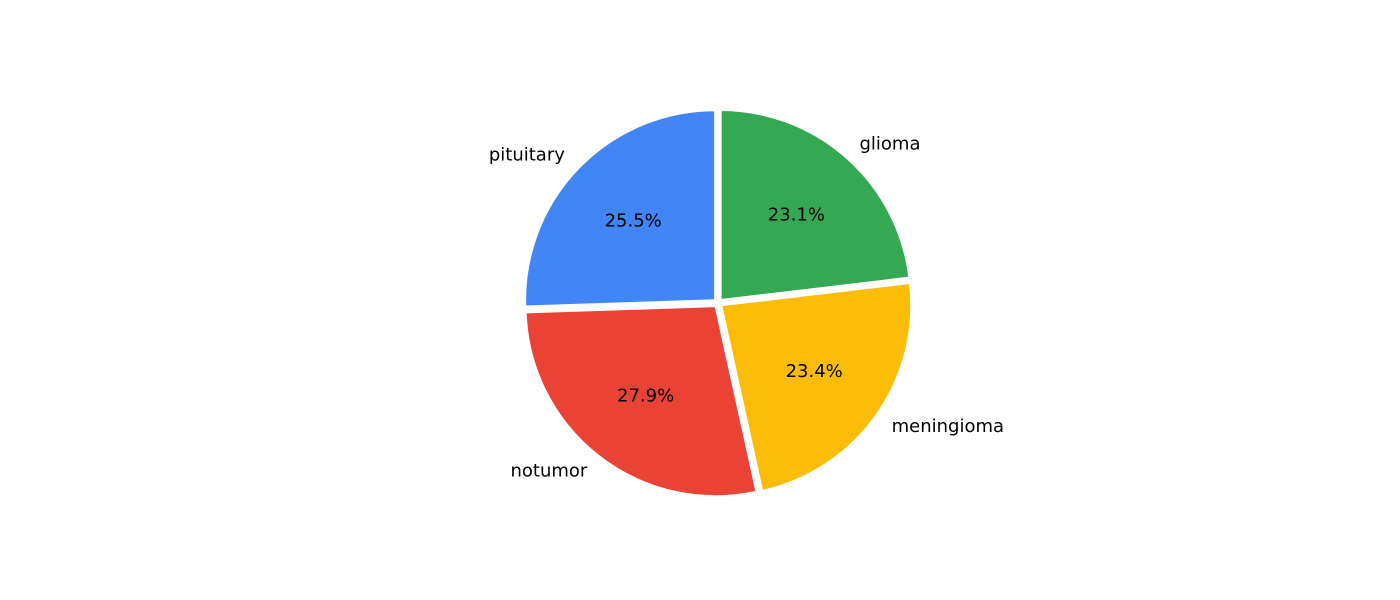 This screenshot has height=600, width=1400. I want to click on pie-slice-glioma, so click(815, 205).